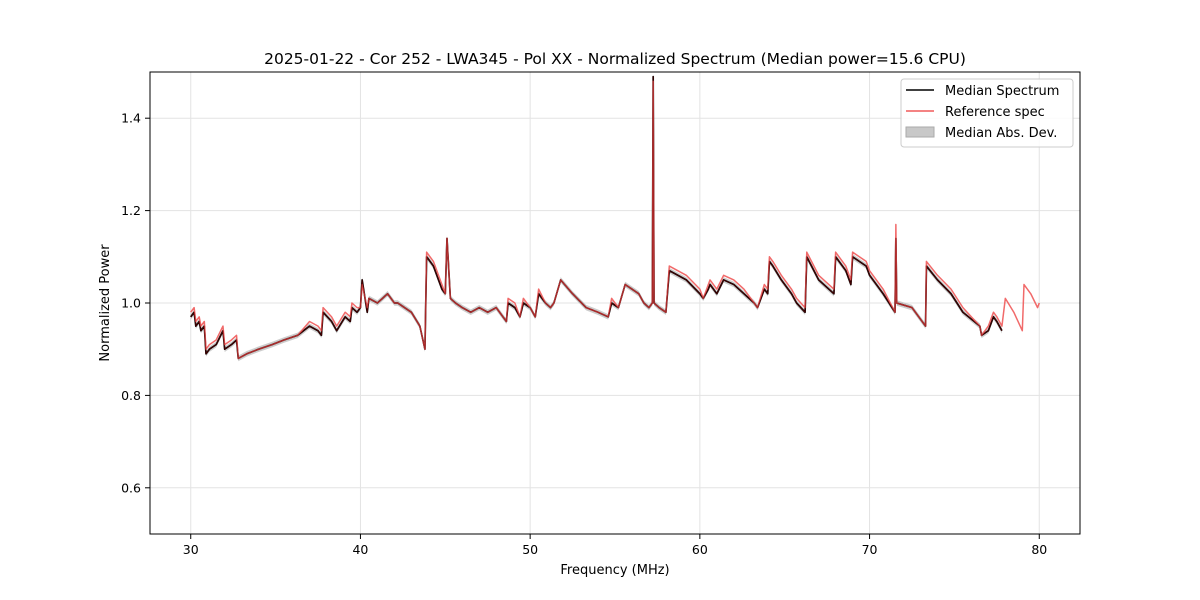 This screenshot has width=1200, height=600. What do you see at coordinates (920, 132) in the screenshot?
I see `legend-mad-swatch` at bounding box center [920, 132].